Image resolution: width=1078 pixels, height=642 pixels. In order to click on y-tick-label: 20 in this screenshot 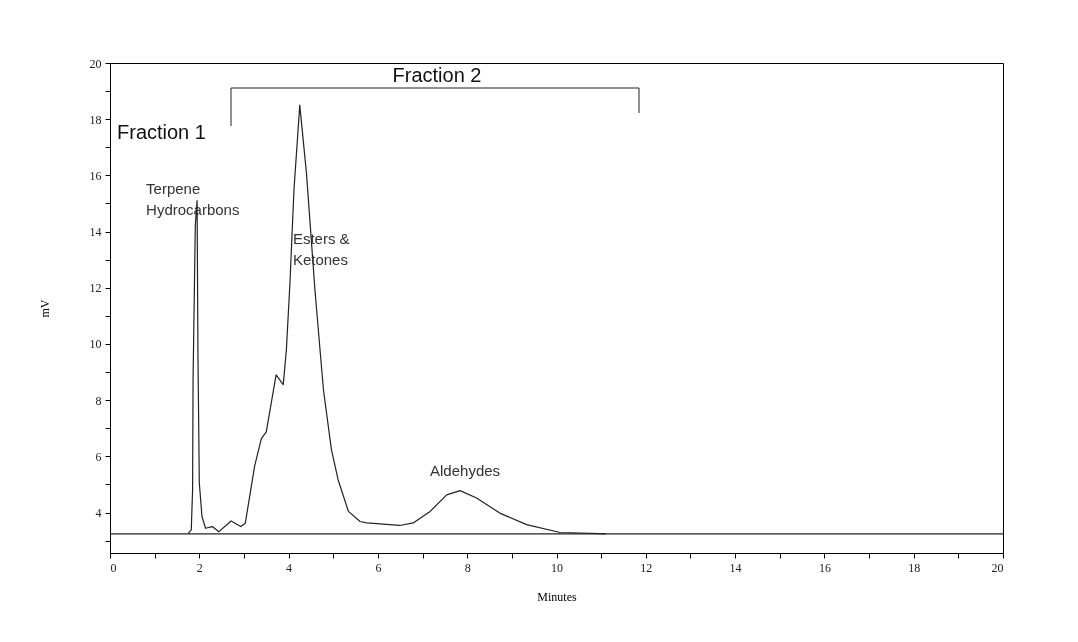, I will do `click(95, 63)`.